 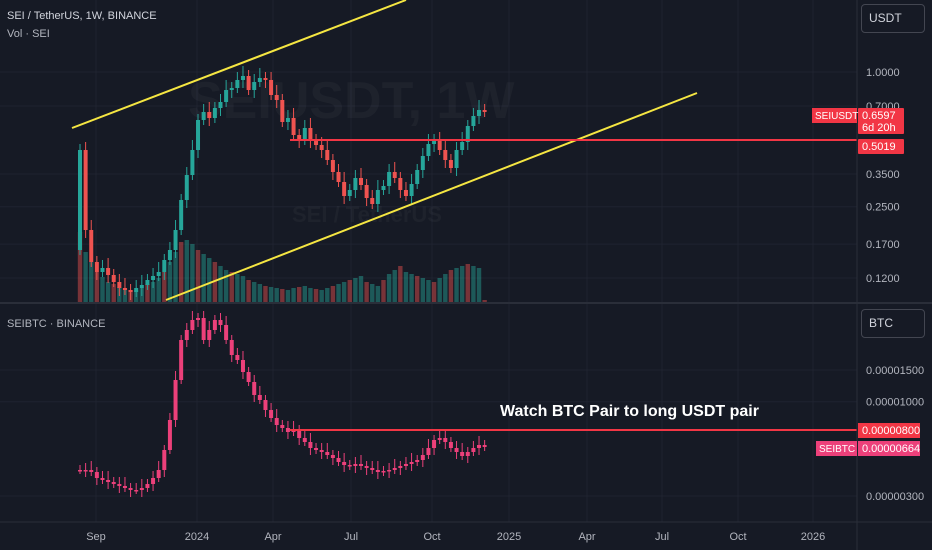 I want to click on main-chart-legend: SEI / TetherUS, 1W, BINANCE, so click(x=82, y=16).